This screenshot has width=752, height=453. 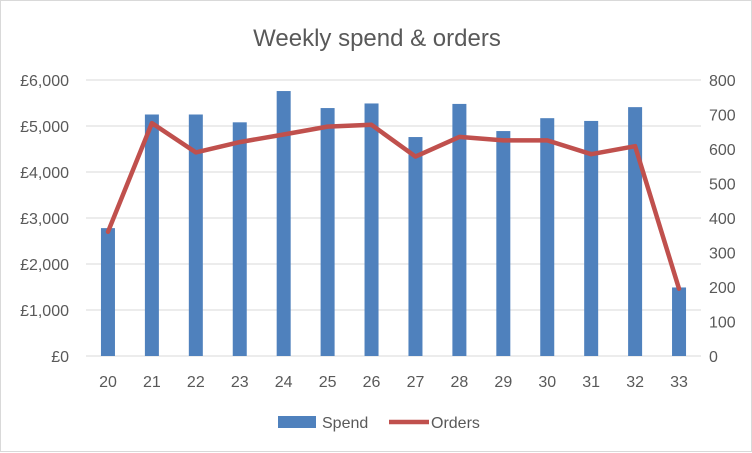 What do you see at coordinates (722, 254) in the screenshot?
I see `y-right-tick-label: 300` at bounding box center [722, 254].